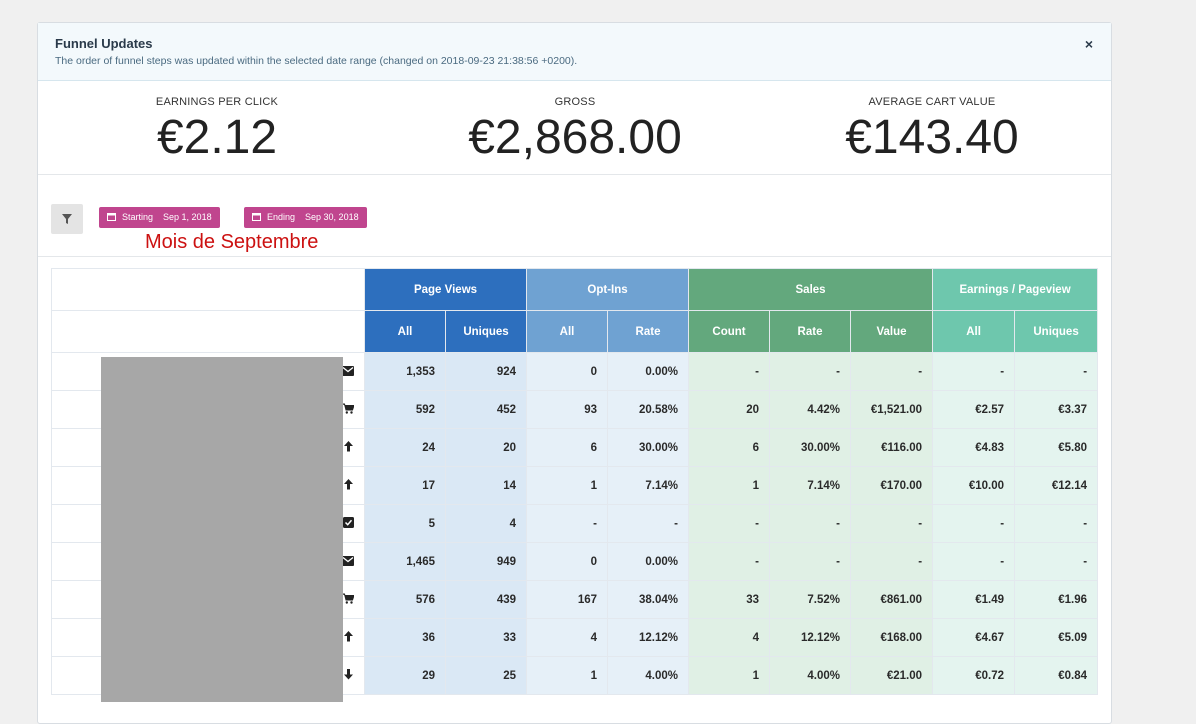  I want to click on cell-pv-all: 592, so click(405, 409).